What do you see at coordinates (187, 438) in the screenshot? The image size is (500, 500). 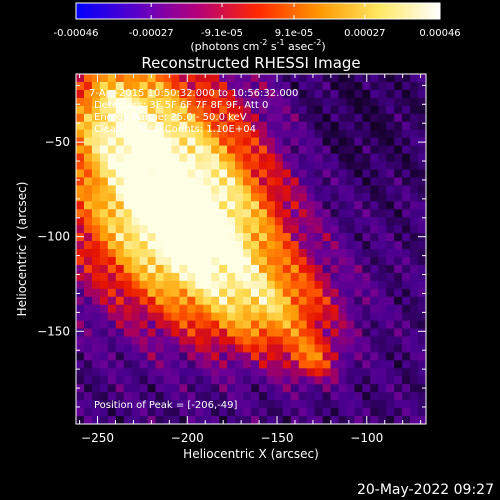 I see `x-tick-label: −200` at bounding box center [187, 438].